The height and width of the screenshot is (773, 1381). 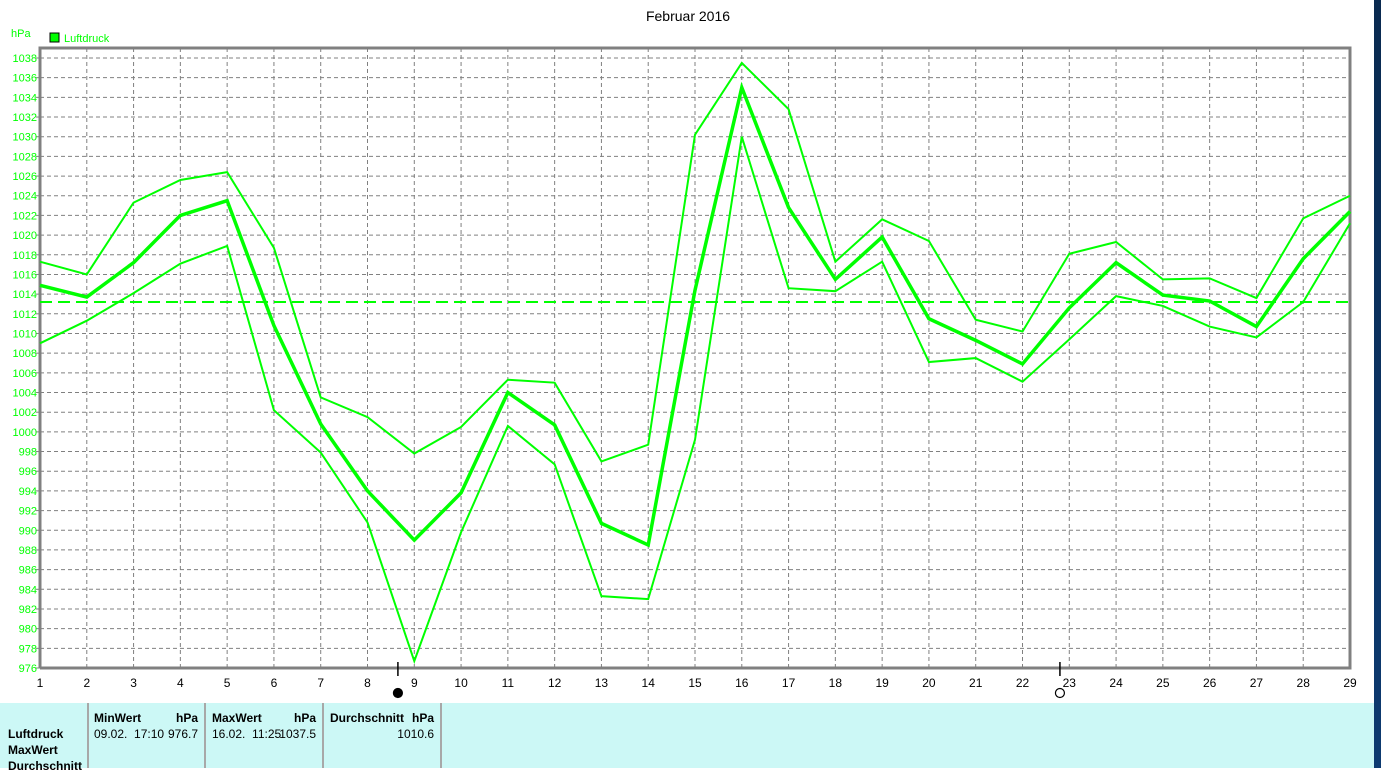 What do you see at coordinates (25, 197) in the screenshot?
I see `y-tick-label: 1024` at bounding box center [25, 197].